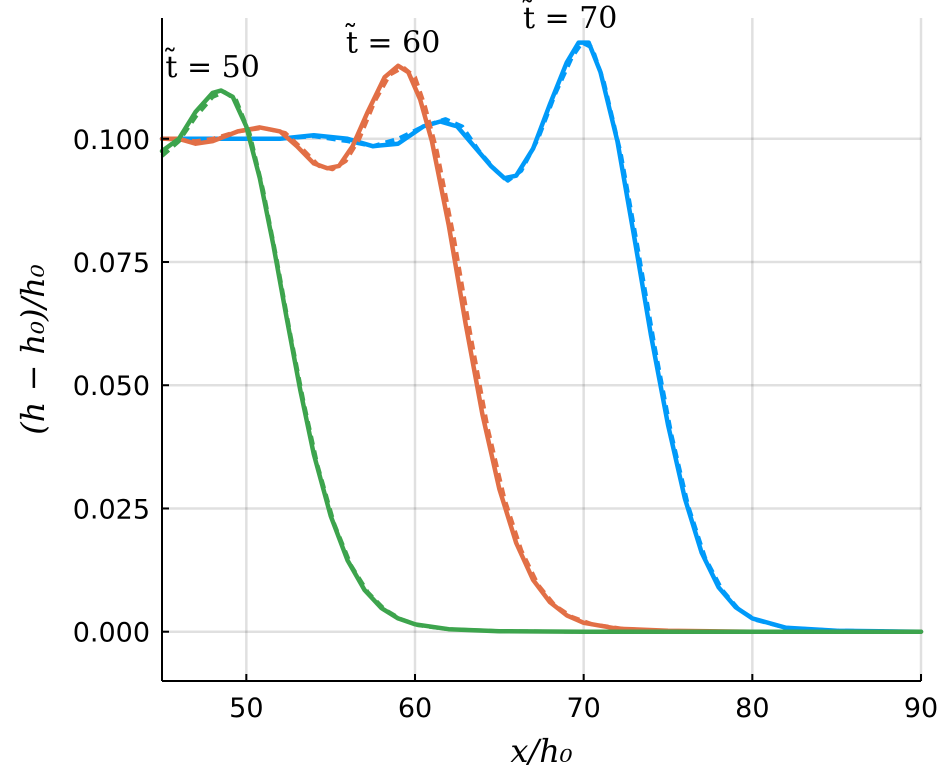 The height and width of the screenshot is (783, 939). What do you see at coordinates (33, 349) in the screenshot?
I see `y-axis-label: (h − h₀)/h₀` at bounding box center [33, 349].